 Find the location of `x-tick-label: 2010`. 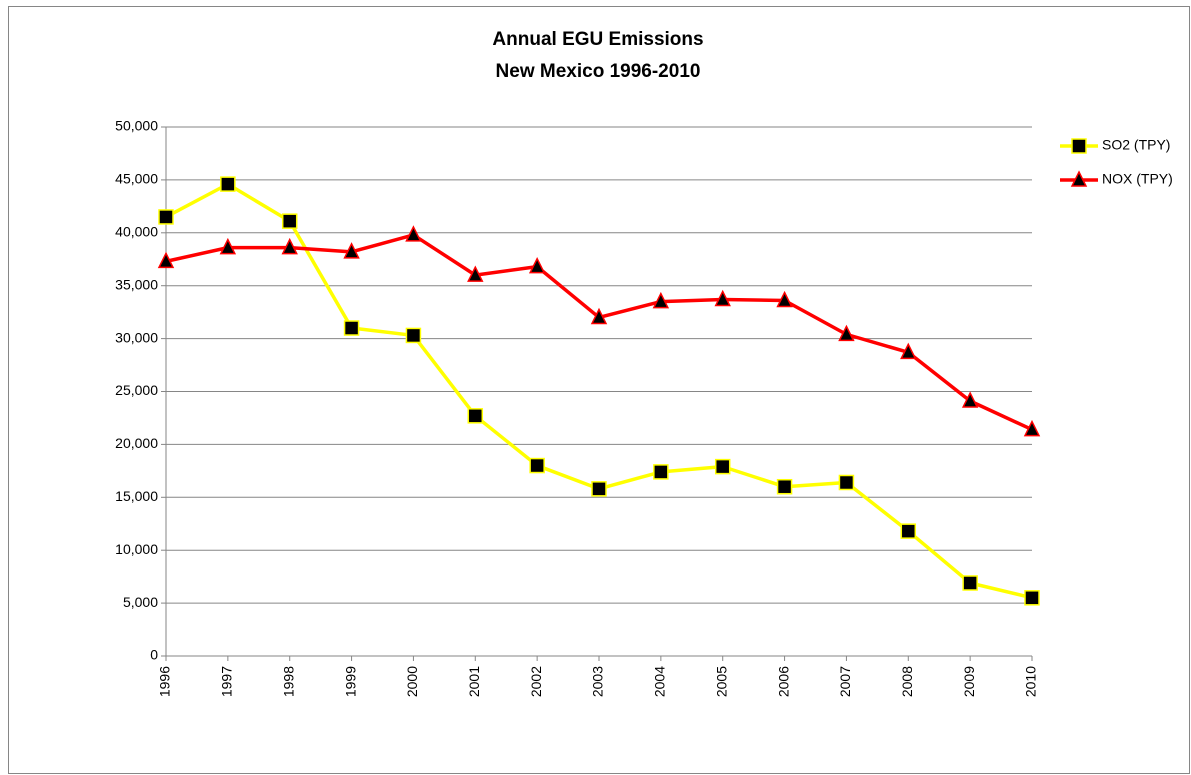

x-tick-label: 2010 is located at coordinates (1031, 681).